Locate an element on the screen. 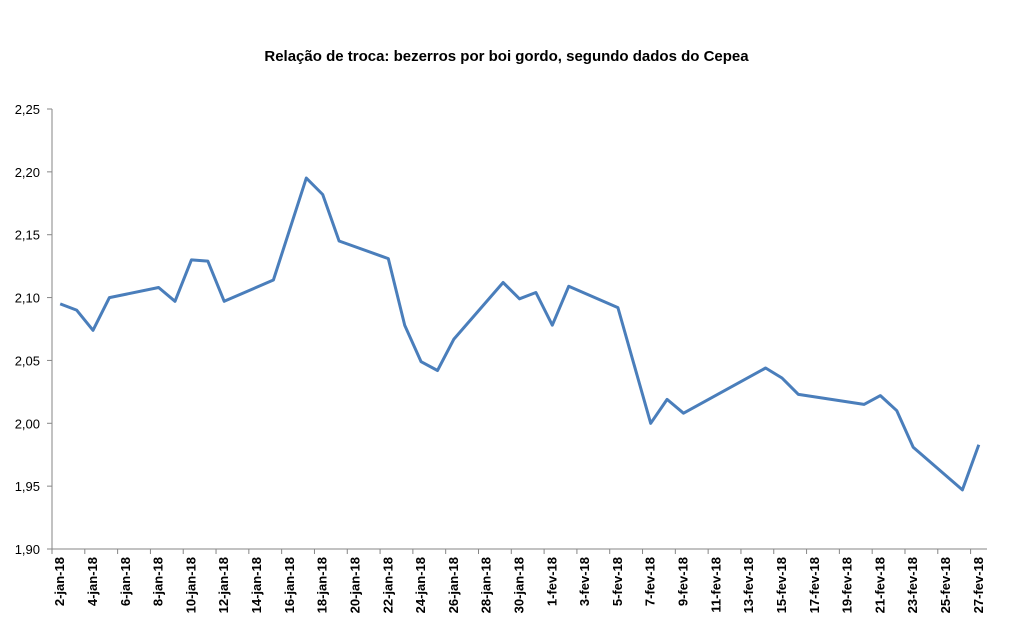 The image size is (1013, 632). x-tick-label: 8-jan-18 is located at coordinates (158, 581).